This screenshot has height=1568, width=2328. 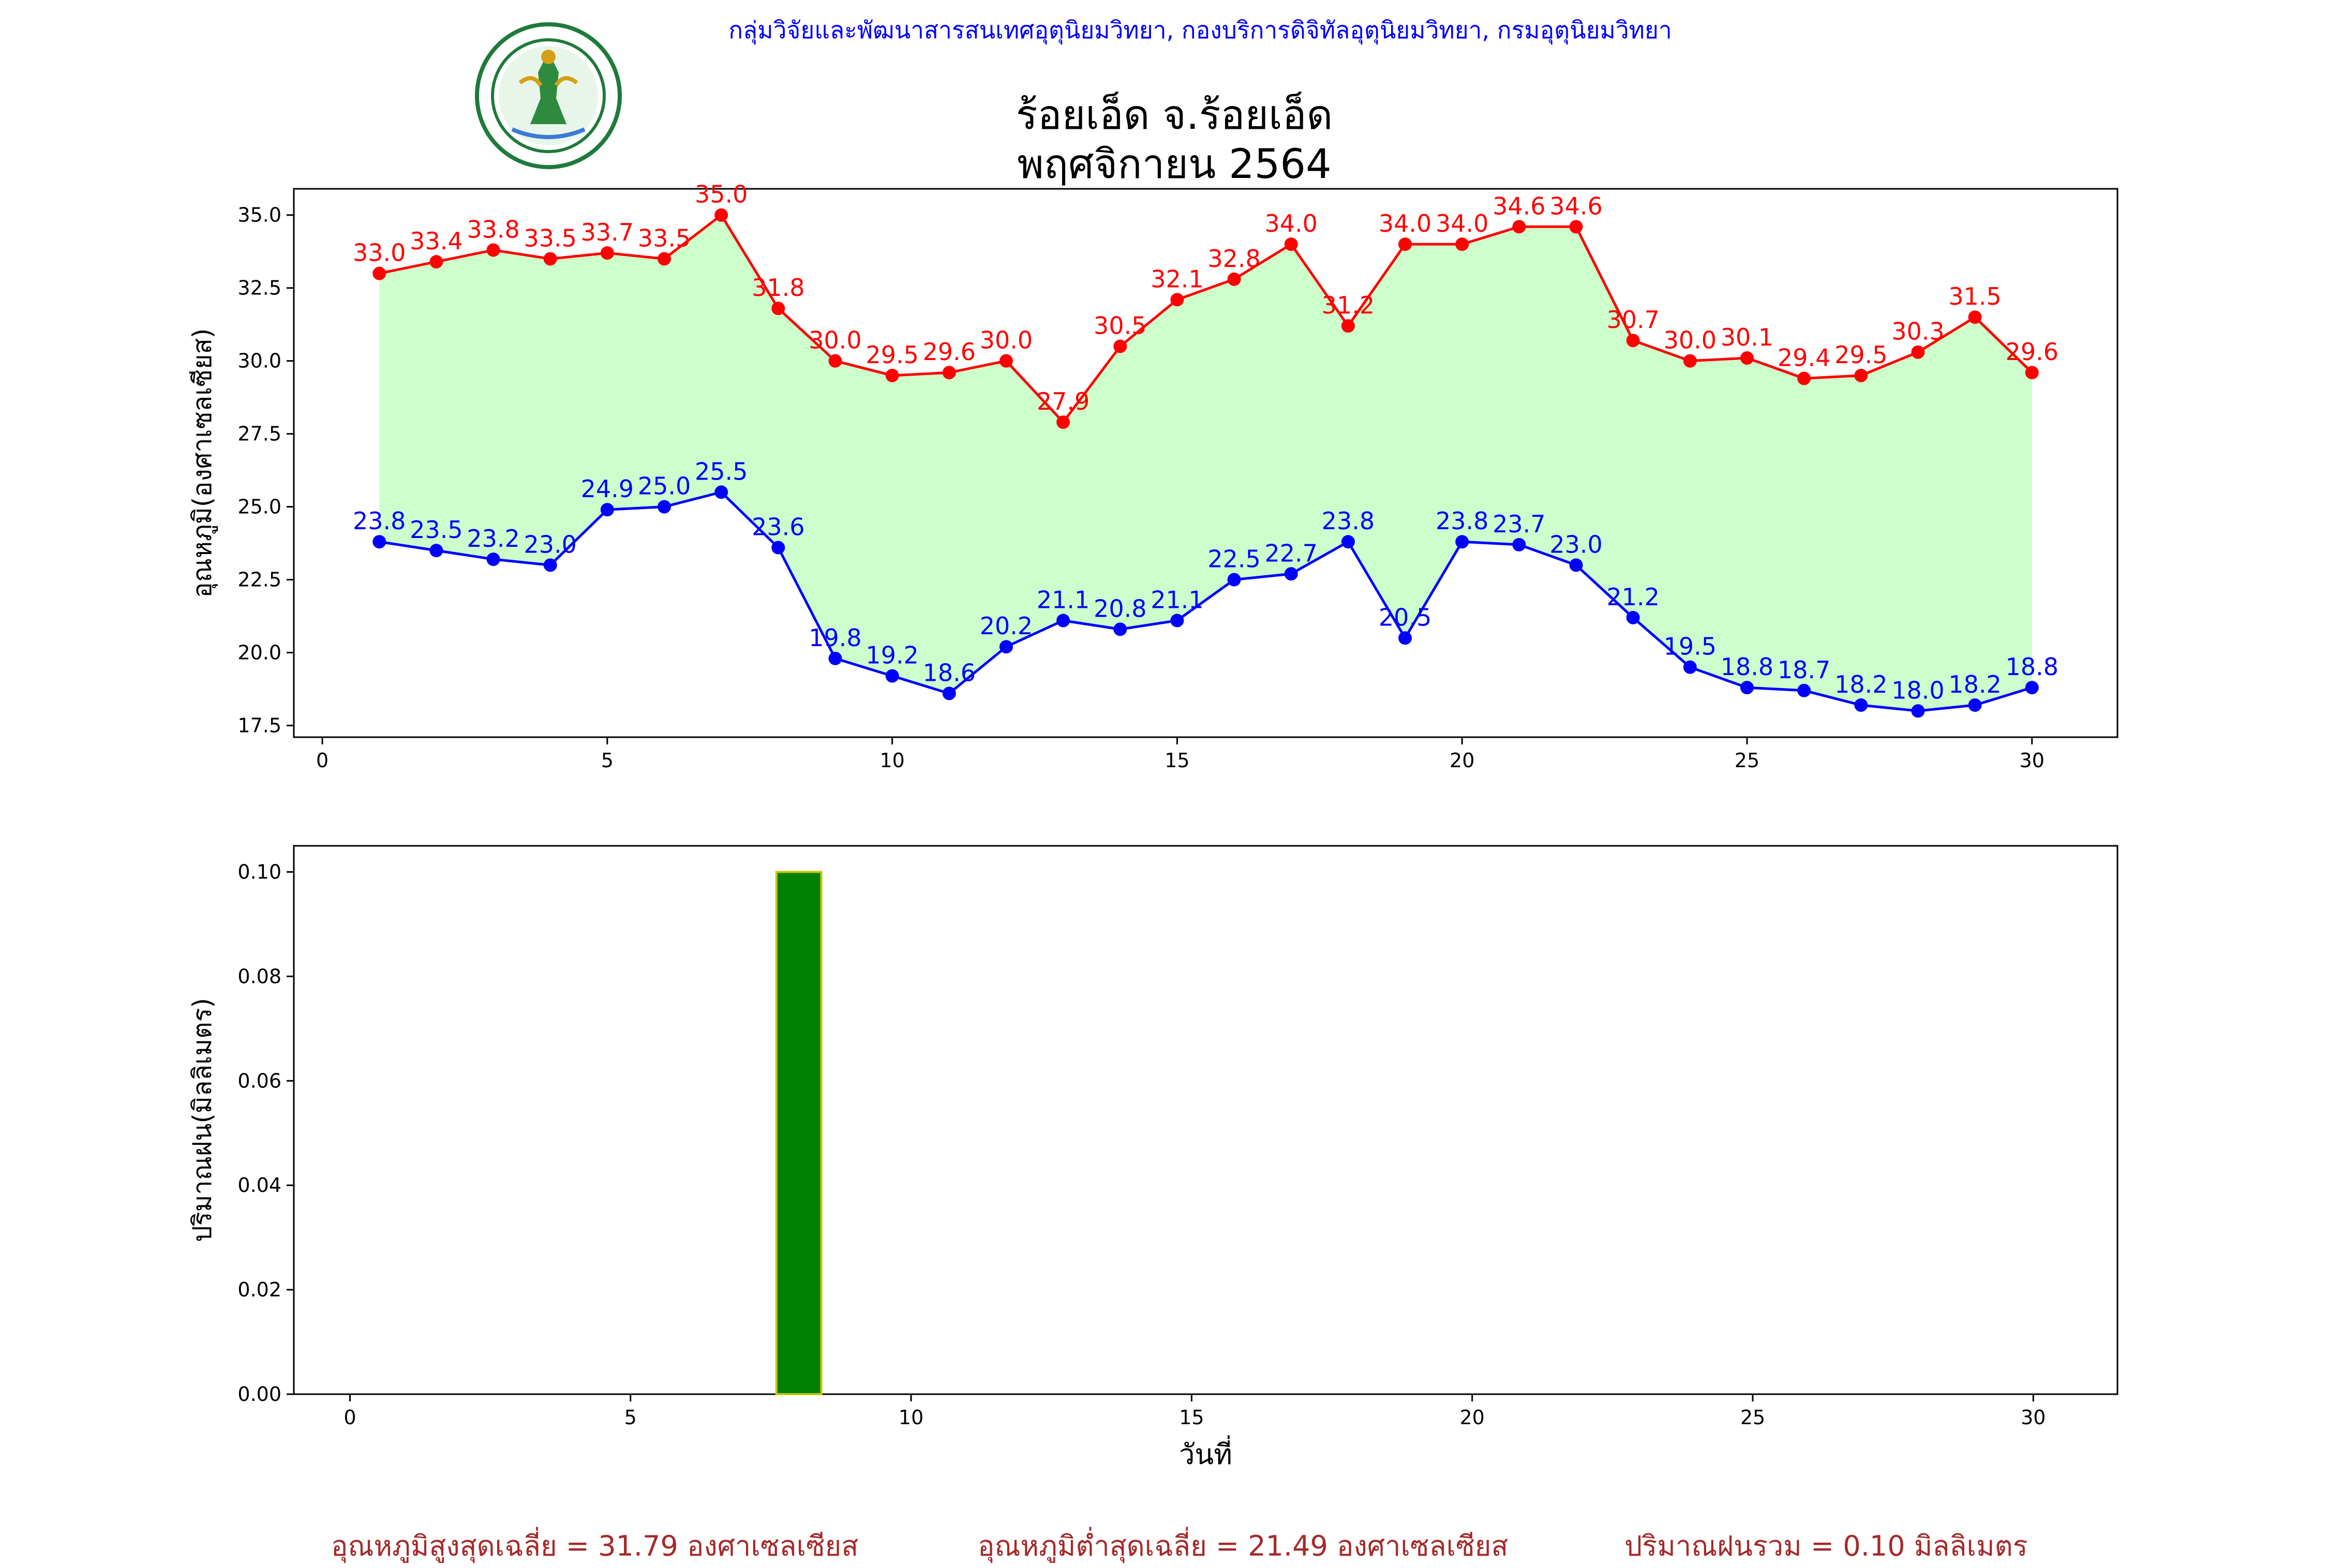 I want to click on max-temp-data-label: 30.3, so click(x=1917, y=332).